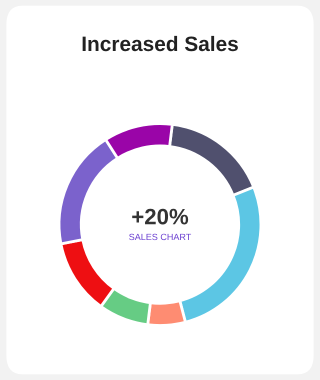 The height and width of the screenshot is (380, 320). What do you see at coordinates (160, 237) in the screenshot?
I see `text: SALES CHART` at bounding box center [160, 237].